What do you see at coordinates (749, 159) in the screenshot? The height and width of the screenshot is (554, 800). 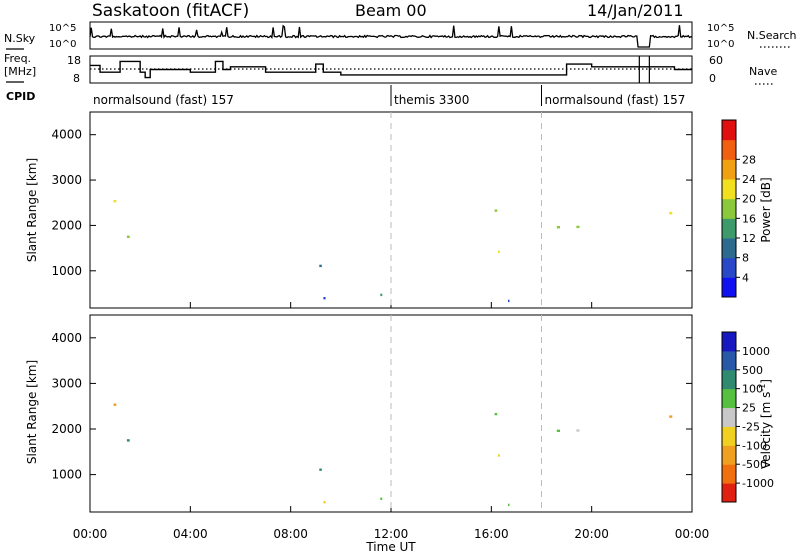 I see `power-colorbar-tick-label: 28` at bounding box center [749, 159].